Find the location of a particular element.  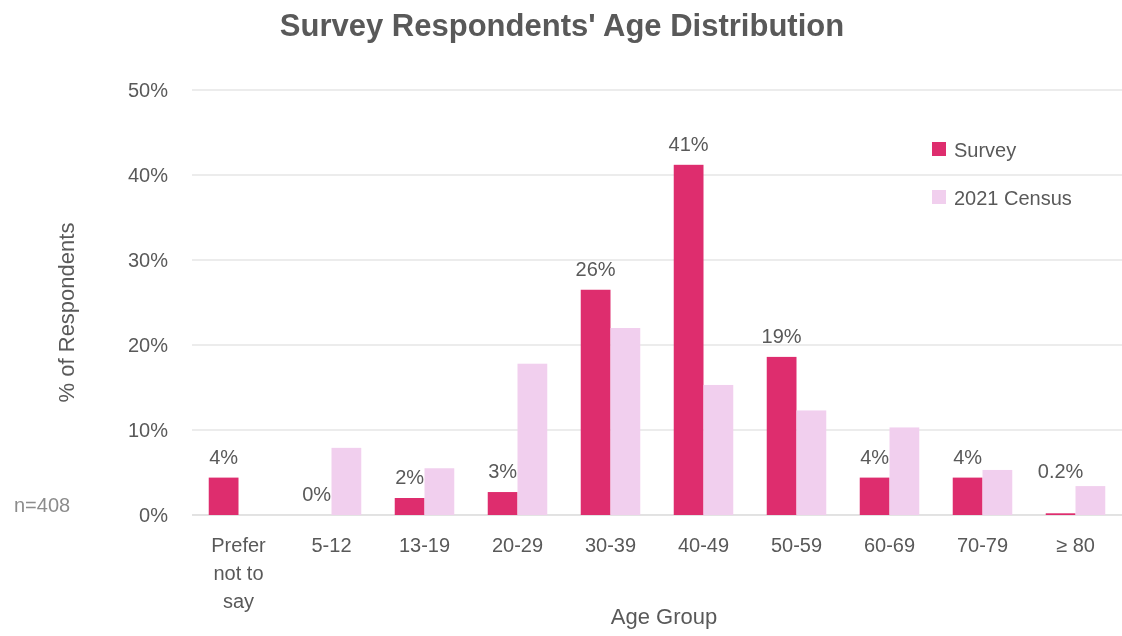

y-tick-label: 50% is located at coordinates (148, 90).